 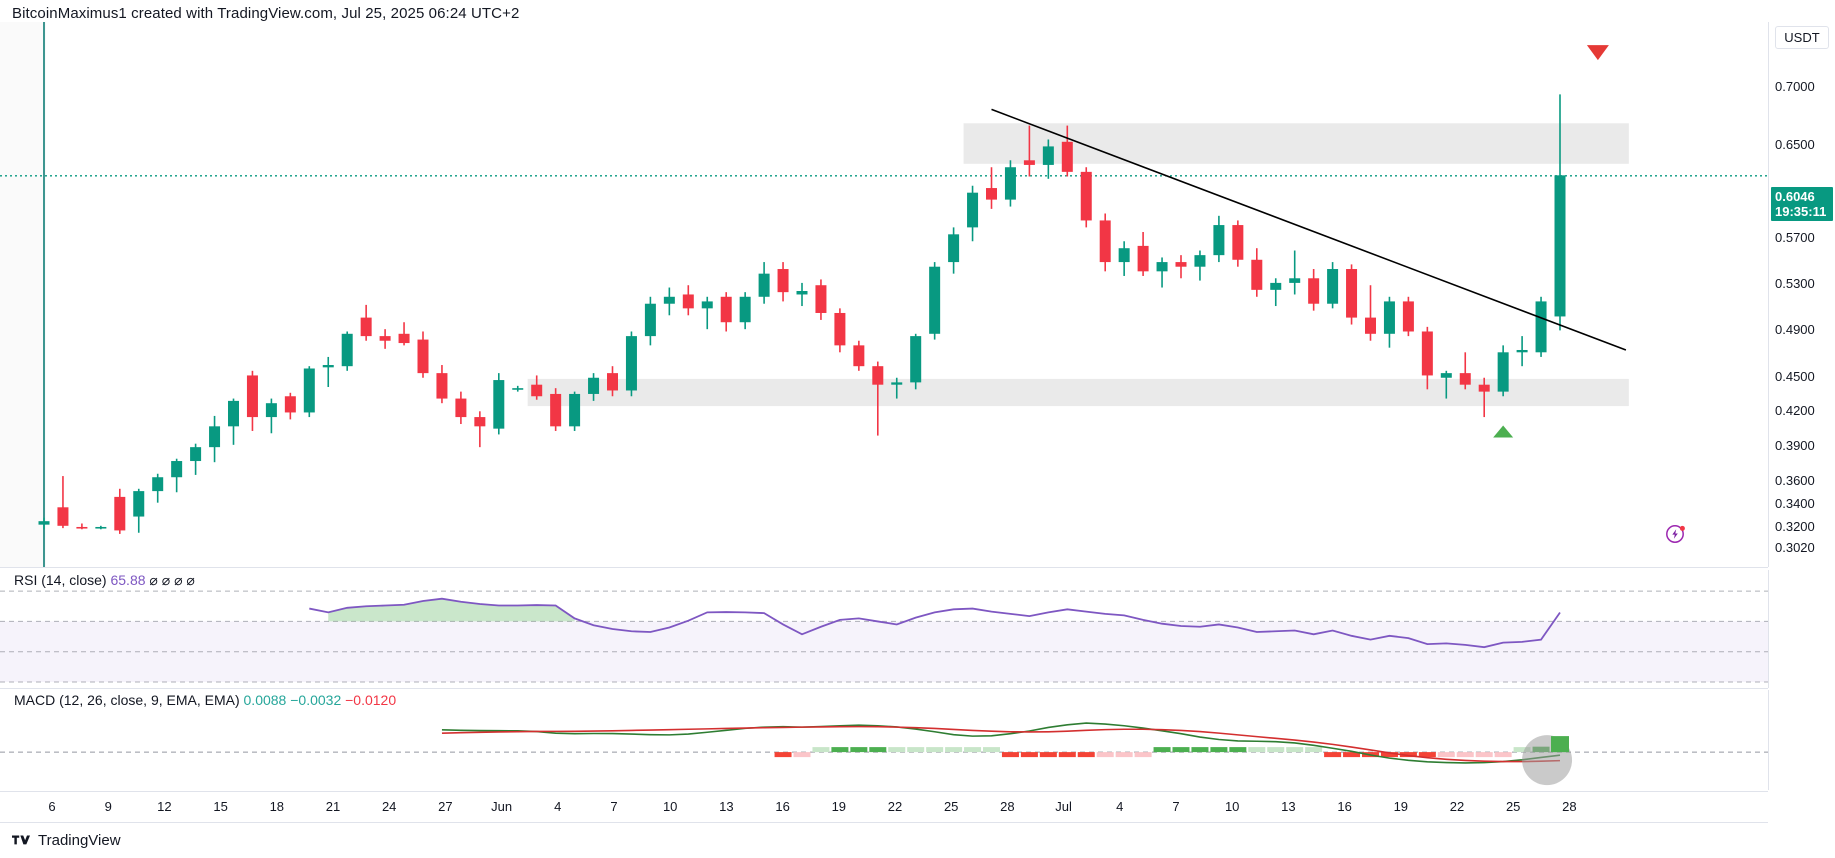 I want to click on rsi-line, so click(x=935, y=623).